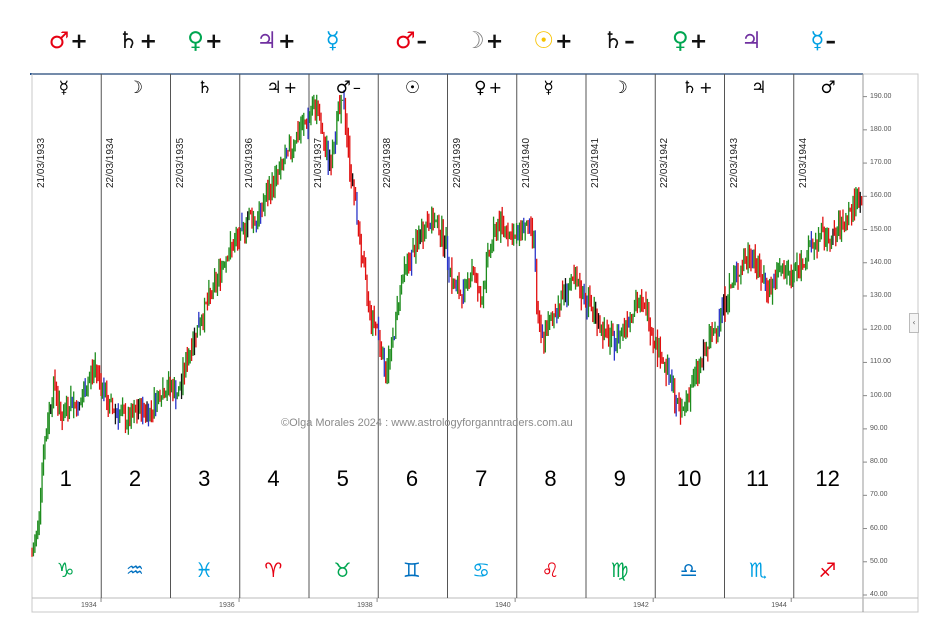 The image size is (928, 630). I want to click on column-top-planet: ☿, so click(549, 88).